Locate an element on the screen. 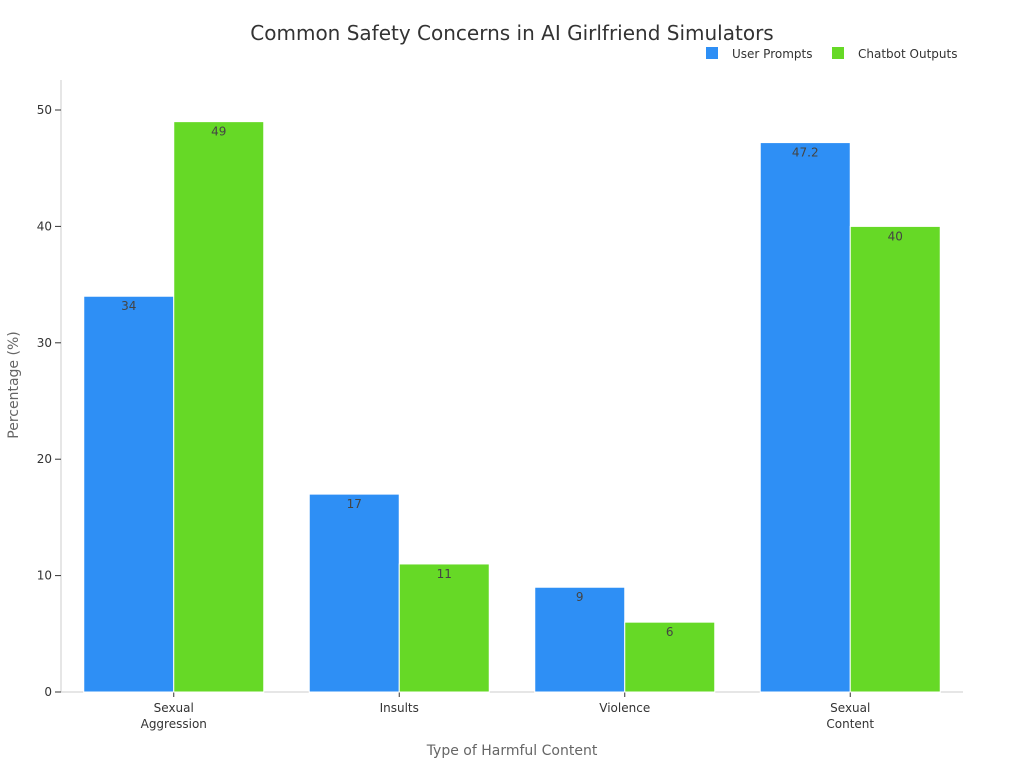 The image size is (1024, 772). x-tick-label: Violence is located at coordinates (624, 708).